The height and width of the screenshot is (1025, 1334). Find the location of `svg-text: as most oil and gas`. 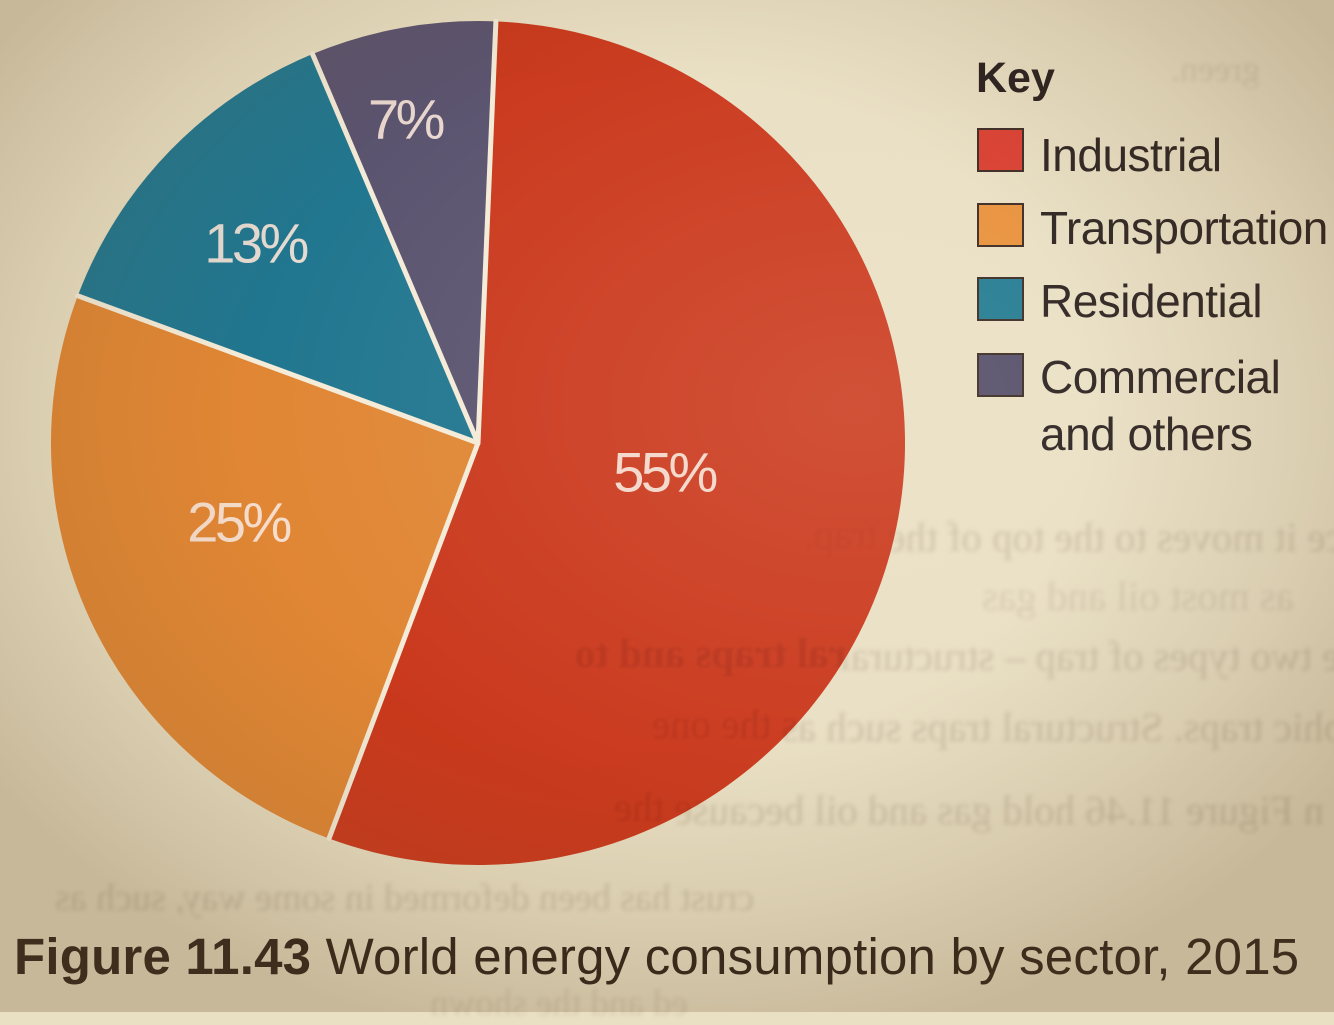

svg-text: as most oil and gas is located at coordinates (1138, 593).